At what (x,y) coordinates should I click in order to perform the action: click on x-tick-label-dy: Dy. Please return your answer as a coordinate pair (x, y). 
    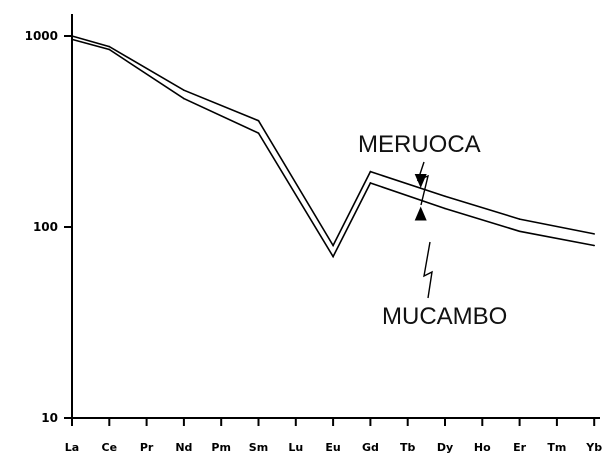
    Looking at the image, I should click on (445, 447).